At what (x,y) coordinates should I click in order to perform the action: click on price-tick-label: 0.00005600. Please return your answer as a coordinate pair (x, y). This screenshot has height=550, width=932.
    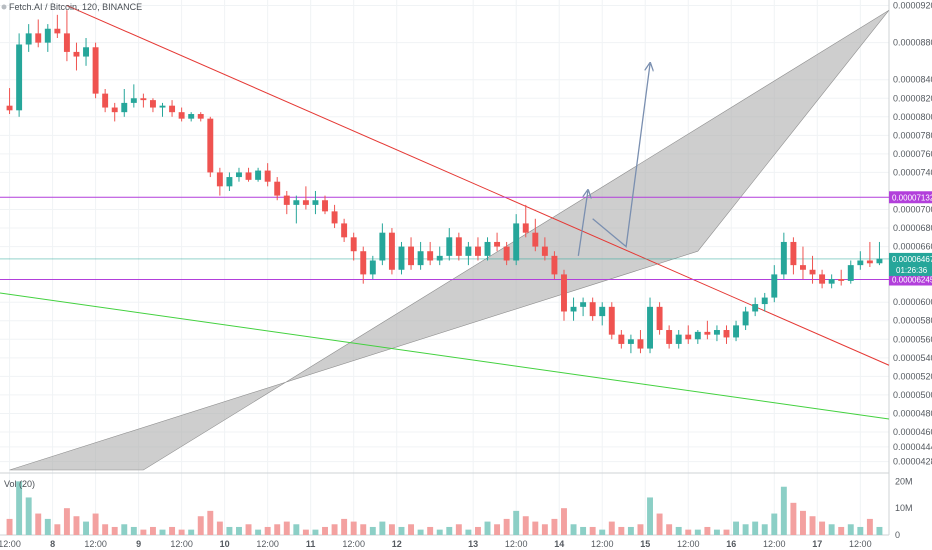
    Looking at the image, I should click on (912, 339).